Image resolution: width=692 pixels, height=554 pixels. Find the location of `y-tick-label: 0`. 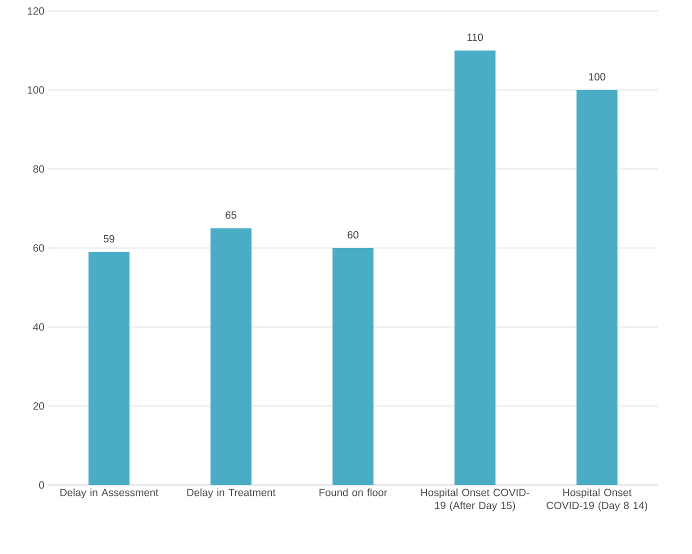

y-tick-label: 0 is located at coordinates (41, 485).